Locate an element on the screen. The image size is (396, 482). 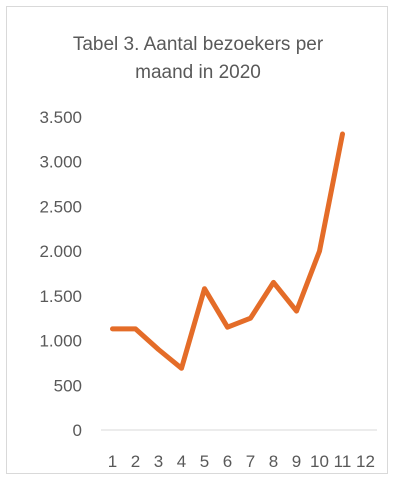
x-tick-label: 8 is located at coordinates (273, 461).